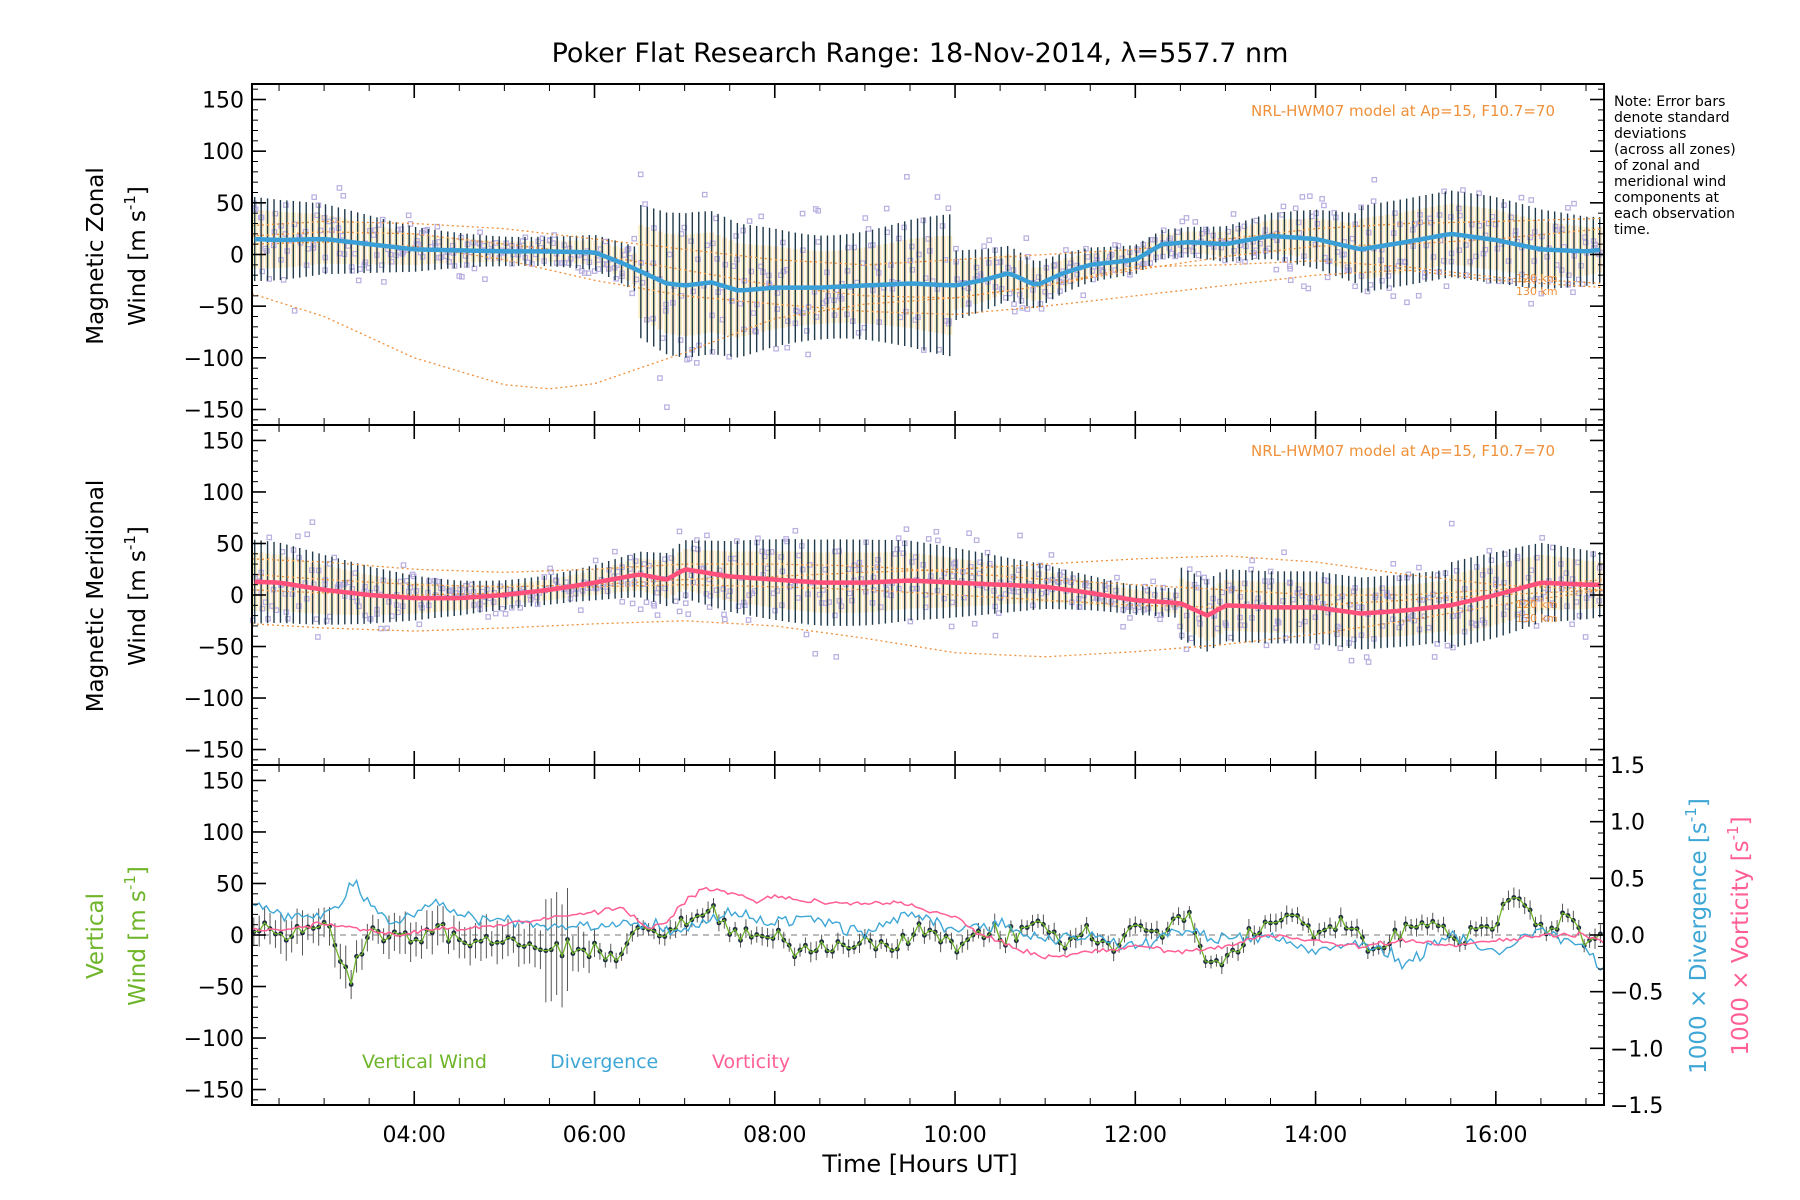 Image resolution: width=1800 pixels, height=1200 pixels. What do you see at coordinates (221, 988) in the screenshot?
I see `y-tick-label: −50` at bounding box center [221, 988].